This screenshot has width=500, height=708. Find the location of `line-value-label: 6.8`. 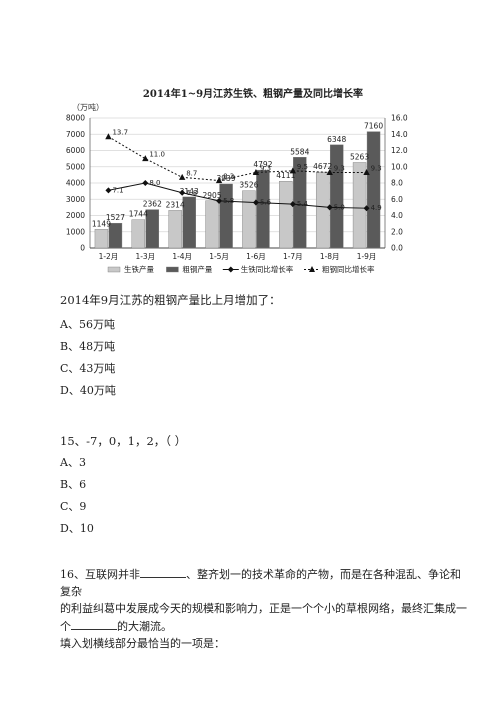

line-value-label: 6.8 is located at coordinates (191, 193).